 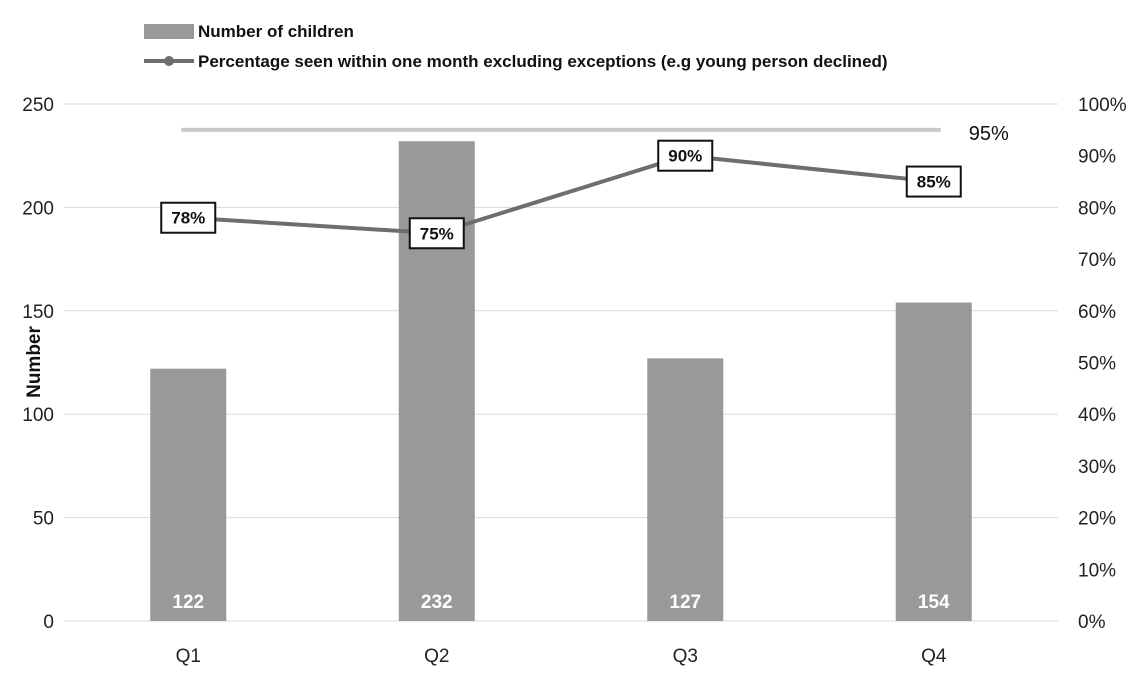 What do you see at coordinates (1097, 208) in the screenshot?
I see `y2-tick-label: 80%` at bounding box center [1097, 208].